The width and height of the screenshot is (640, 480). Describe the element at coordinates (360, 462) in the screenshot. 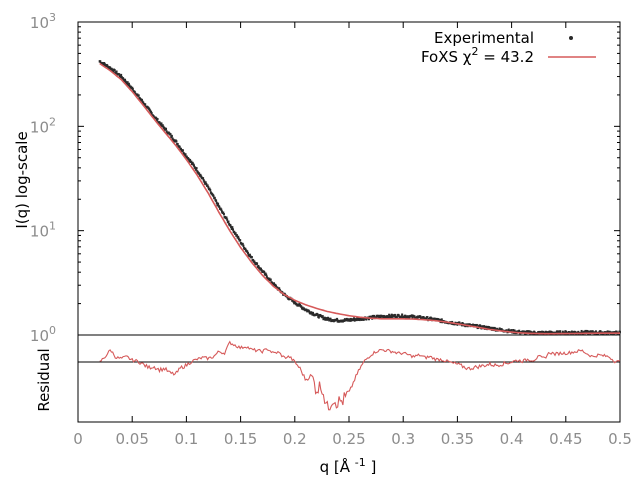

I see `x-label-sup: -1` at that location.